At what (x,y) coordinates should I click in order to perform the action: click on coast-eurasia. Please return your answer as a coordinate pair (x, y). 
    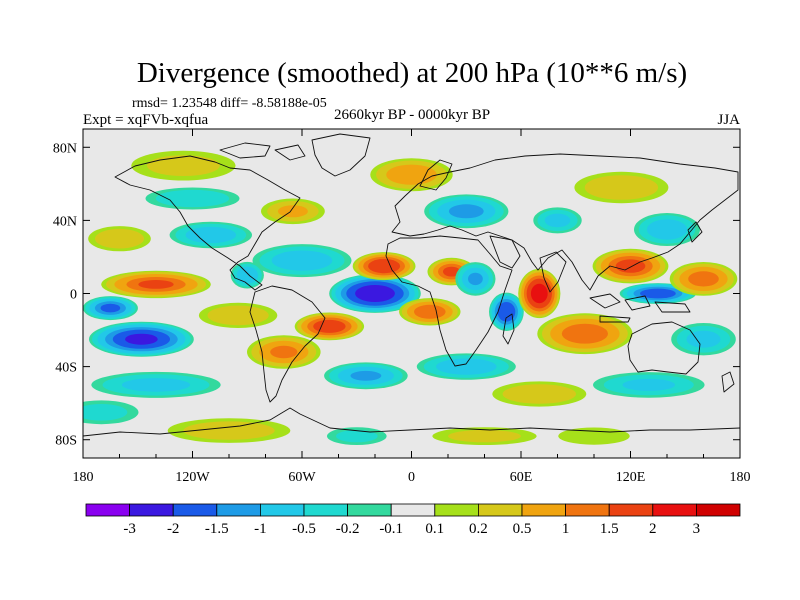
    Looking at the image, I should click on (565, 222).